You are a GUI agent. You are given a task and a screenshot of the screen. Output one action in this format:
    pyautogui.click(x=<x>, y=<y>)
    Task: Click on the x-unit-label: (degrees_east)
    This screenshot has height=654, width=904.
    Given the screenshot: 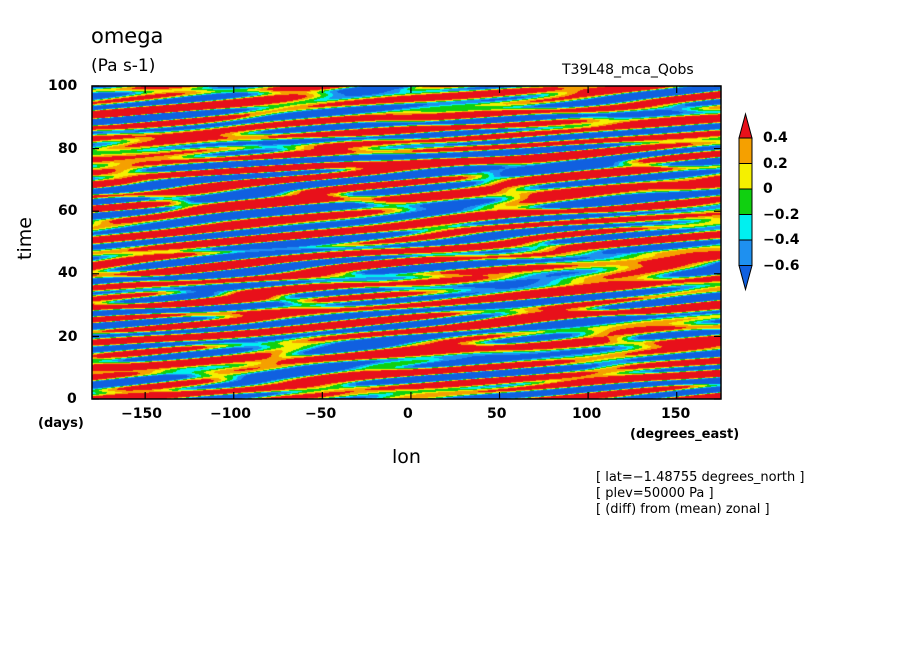 What is the action you would take?
    pyautogui.click(x=685, y=434)
    